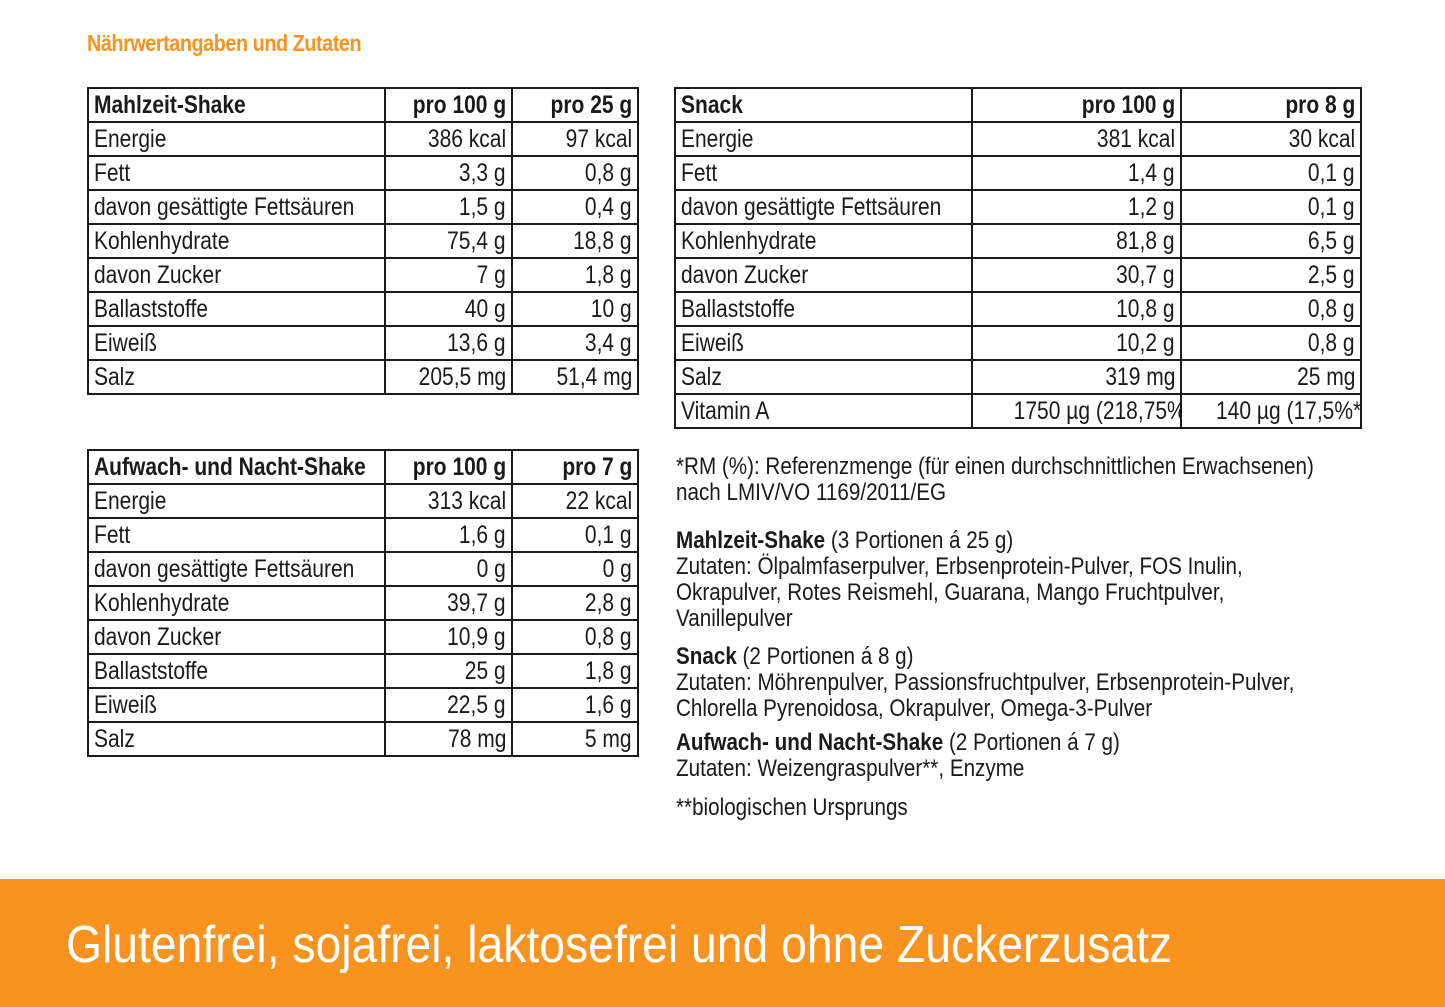 The image size is (1445, 1007). I want to click on nutrient-label: Eiweiß, so click(236, 343).